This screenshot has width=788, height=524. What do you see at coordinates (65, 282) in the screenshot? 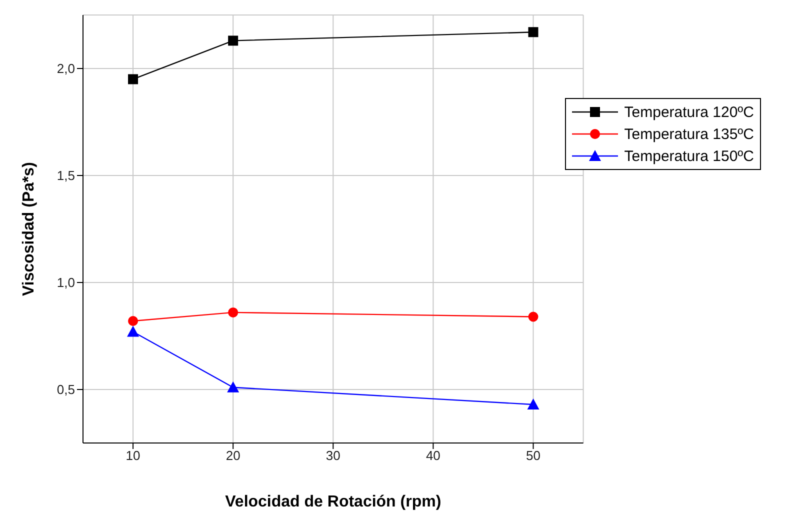
I see `y-tick-label: 1,0` at bounding box center [65, 282].